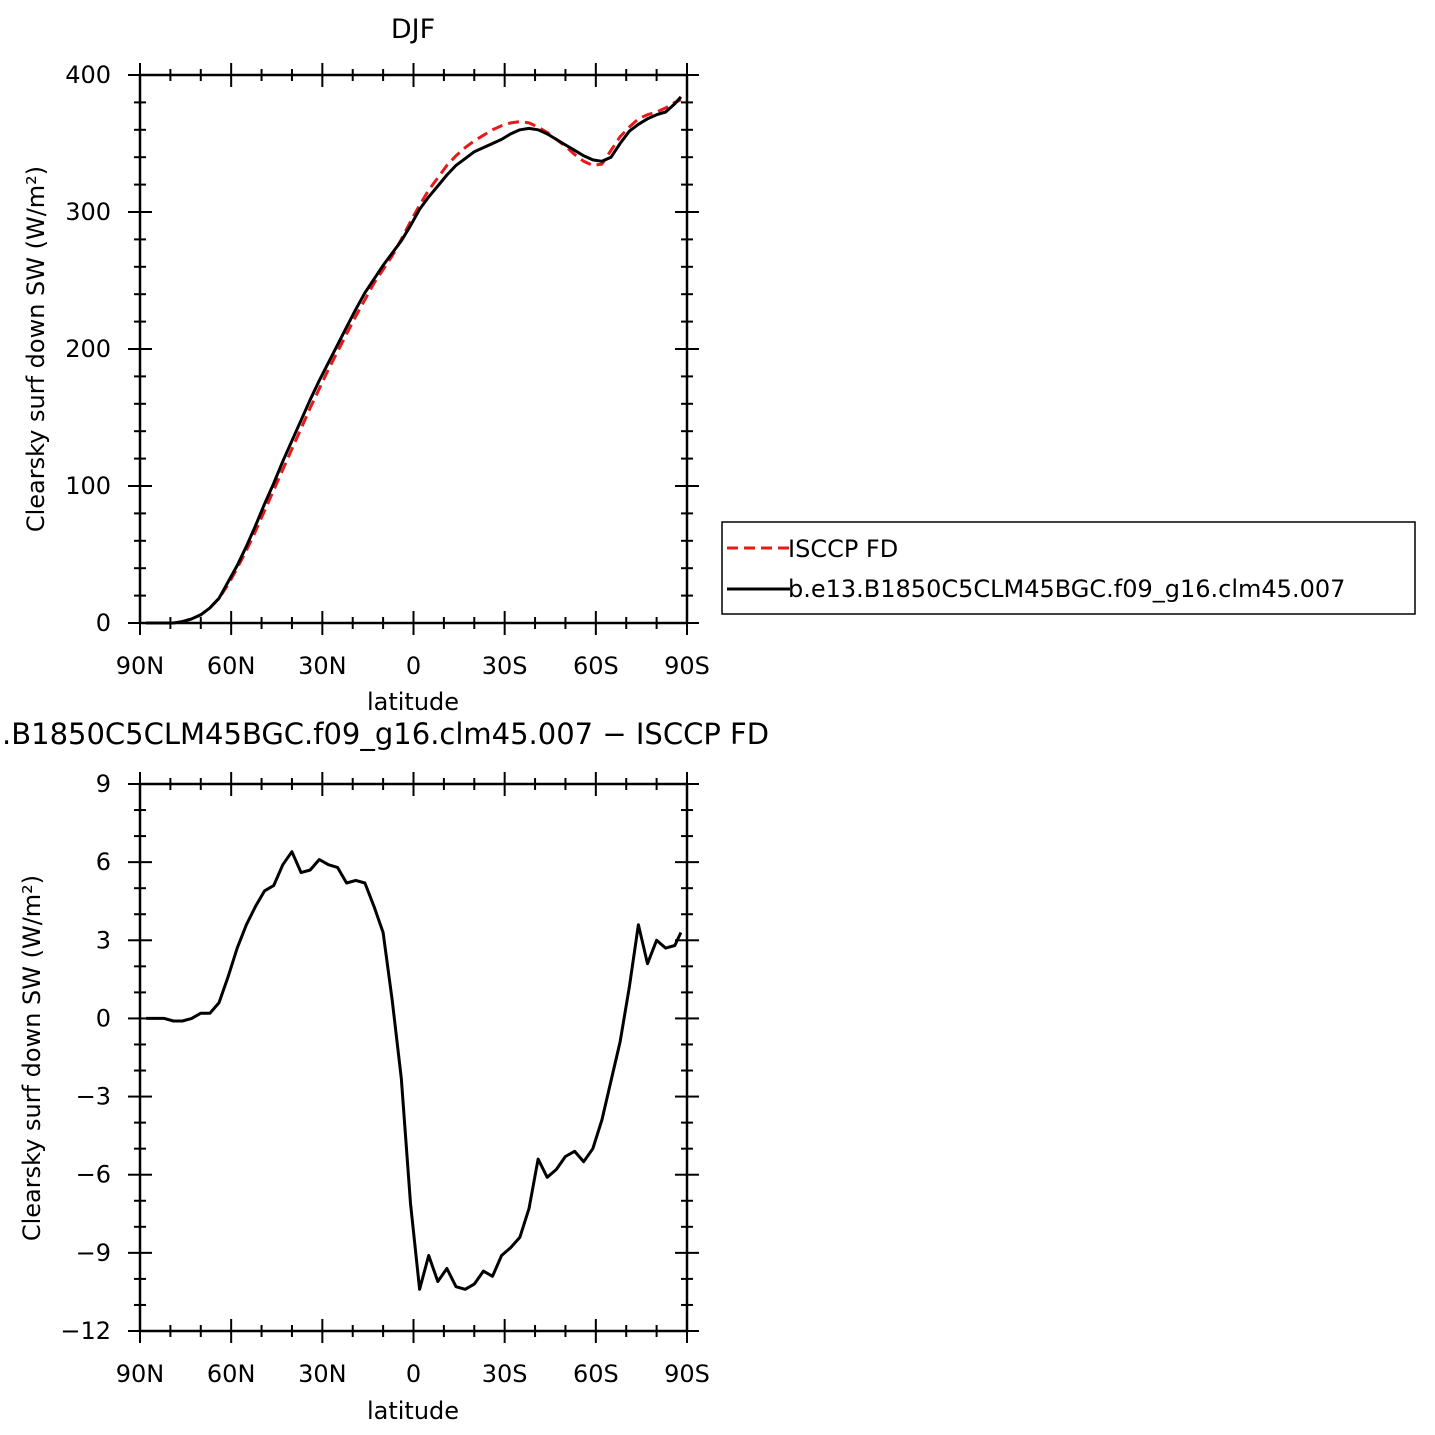 Image resolution: width=1435 pixels, height=1435 pixels. Describe the element at coordinates (103, 862) in the screenshot. I see `bottom-y-tick-label: 6` at that location.